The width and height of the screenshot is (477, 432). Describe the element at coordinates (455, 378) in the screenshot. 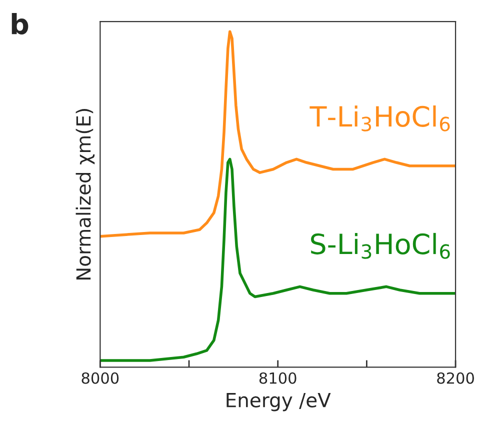

I see `x-tick-label: 8200` at that location.